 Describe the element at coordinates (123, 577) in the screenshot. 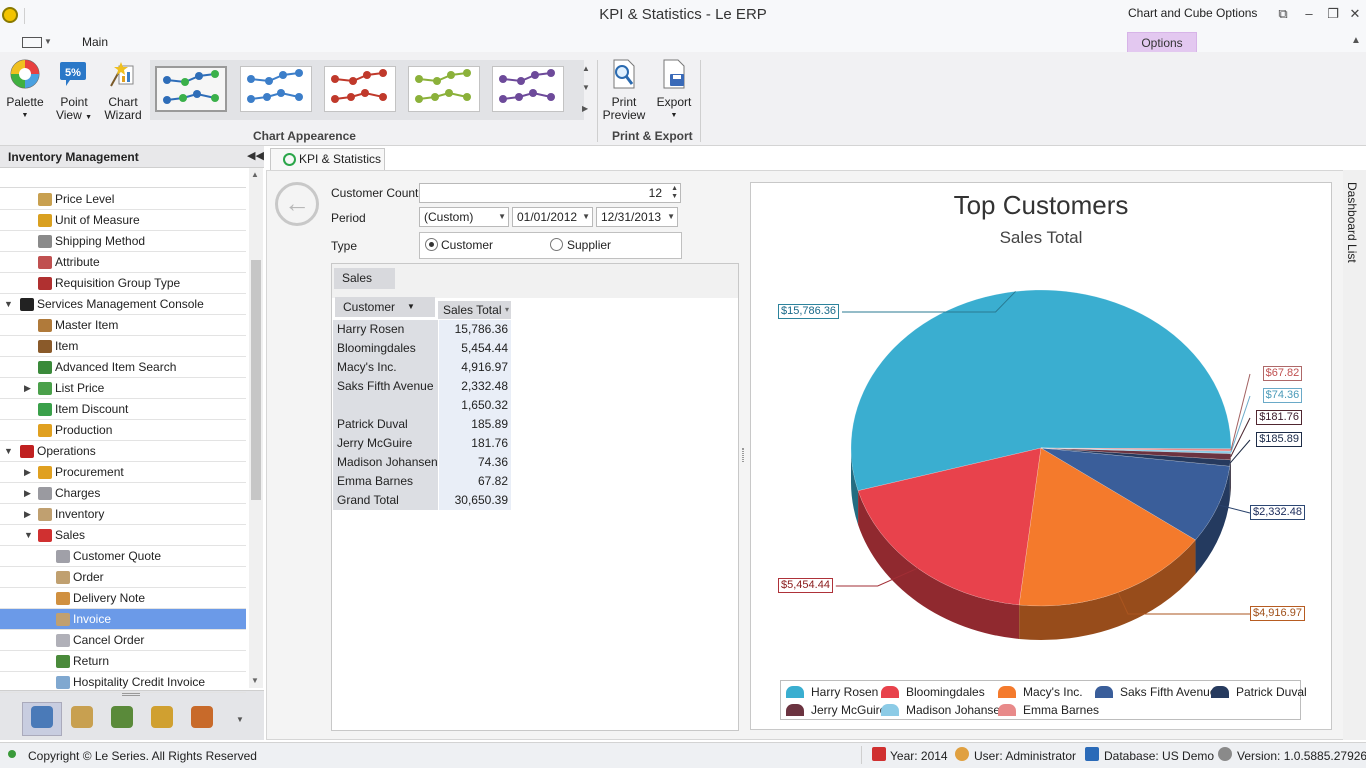

I see `tree-item-order: Order` at that location.